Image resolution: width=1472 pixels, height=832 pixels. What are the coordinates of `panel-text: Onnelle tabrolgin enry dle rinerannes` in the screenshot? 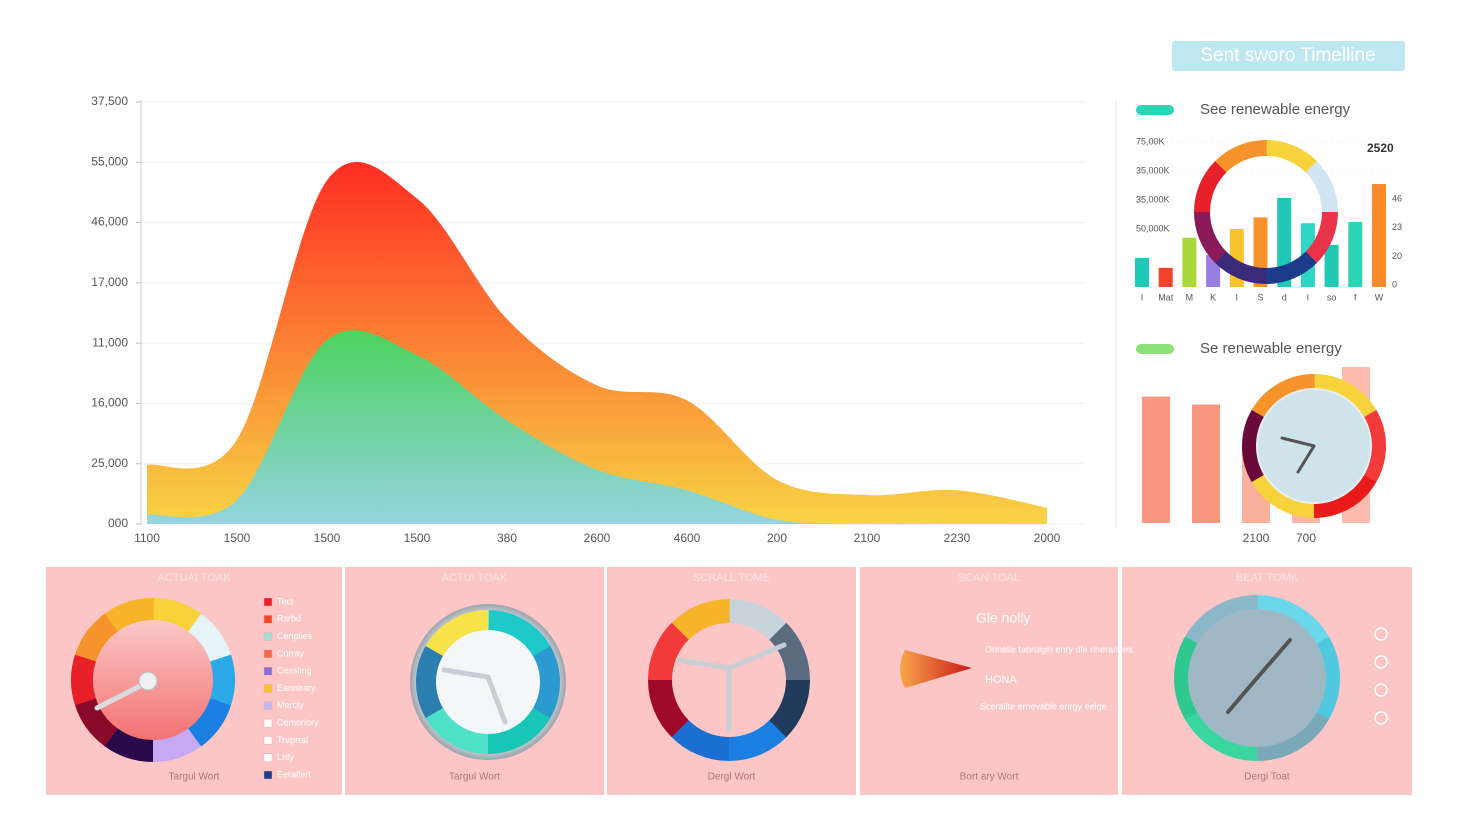 It's located at (1059, 649).